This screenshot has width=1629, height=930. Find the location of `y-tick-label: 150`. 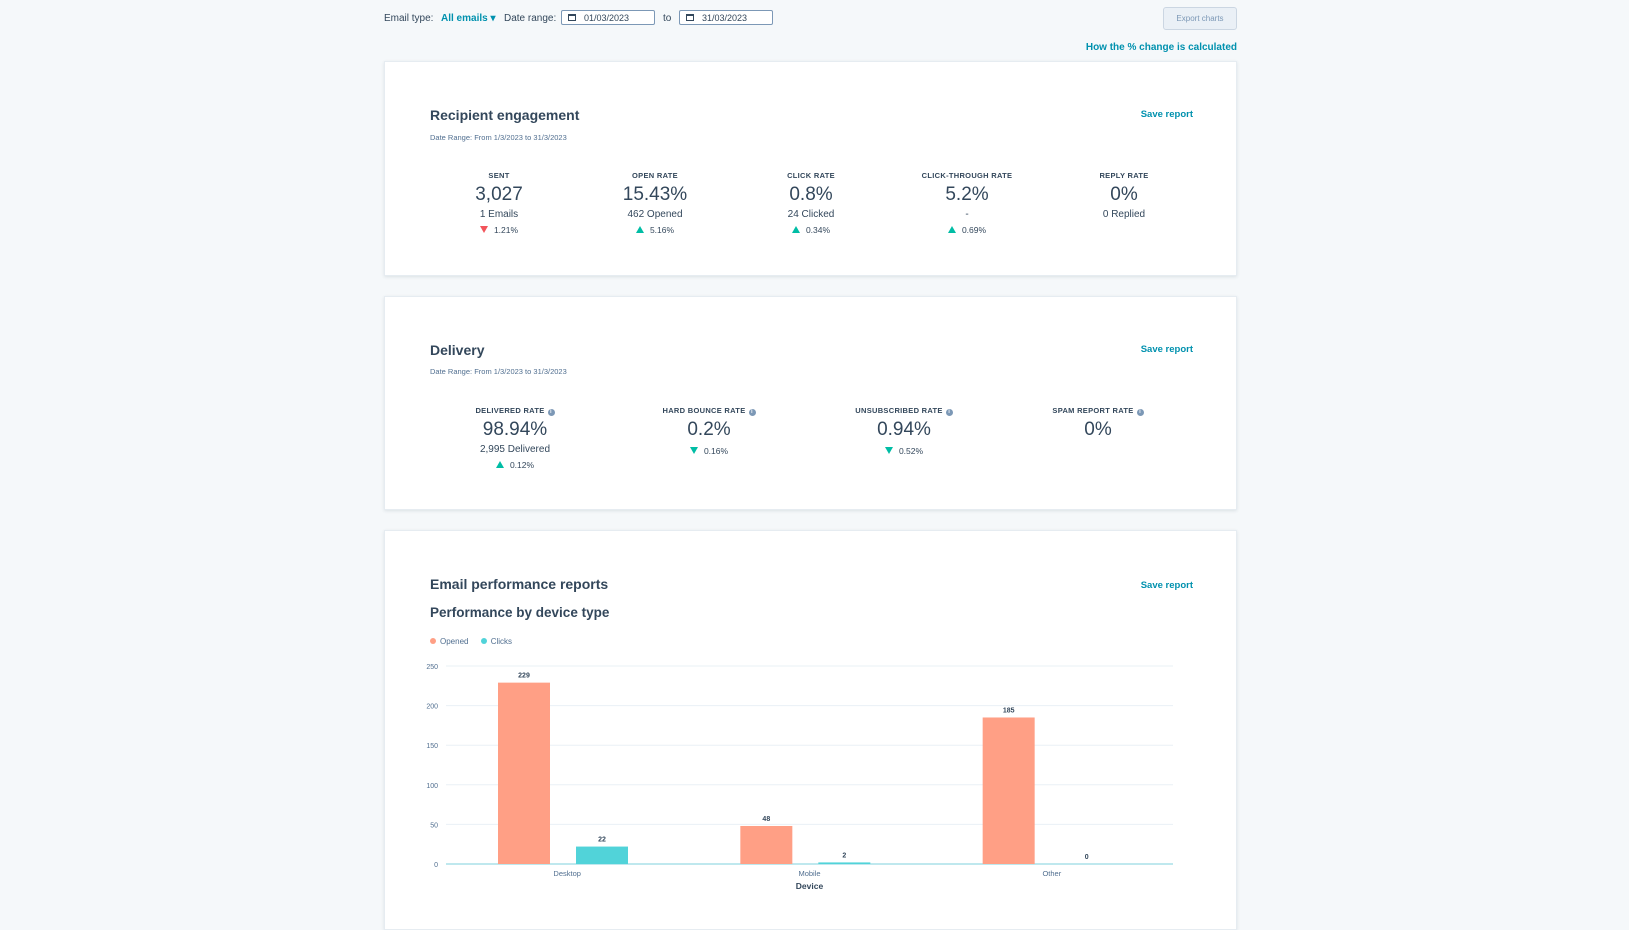

y-tick-label: 150 is located at coordinates (432, 746).